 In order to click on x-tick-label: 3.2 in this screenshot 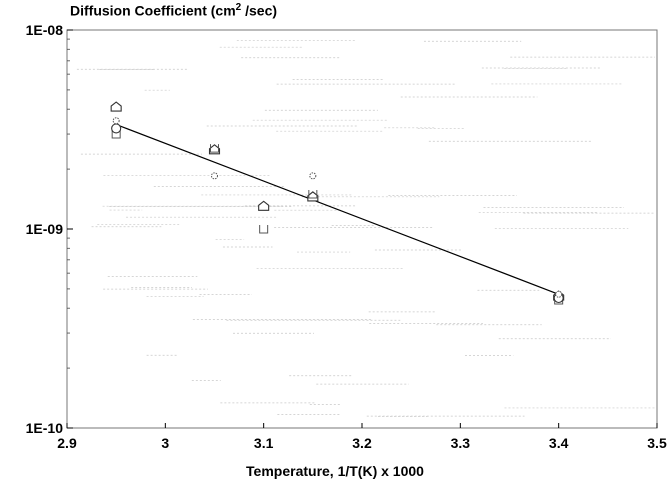, I will do `click(362, 443)`.